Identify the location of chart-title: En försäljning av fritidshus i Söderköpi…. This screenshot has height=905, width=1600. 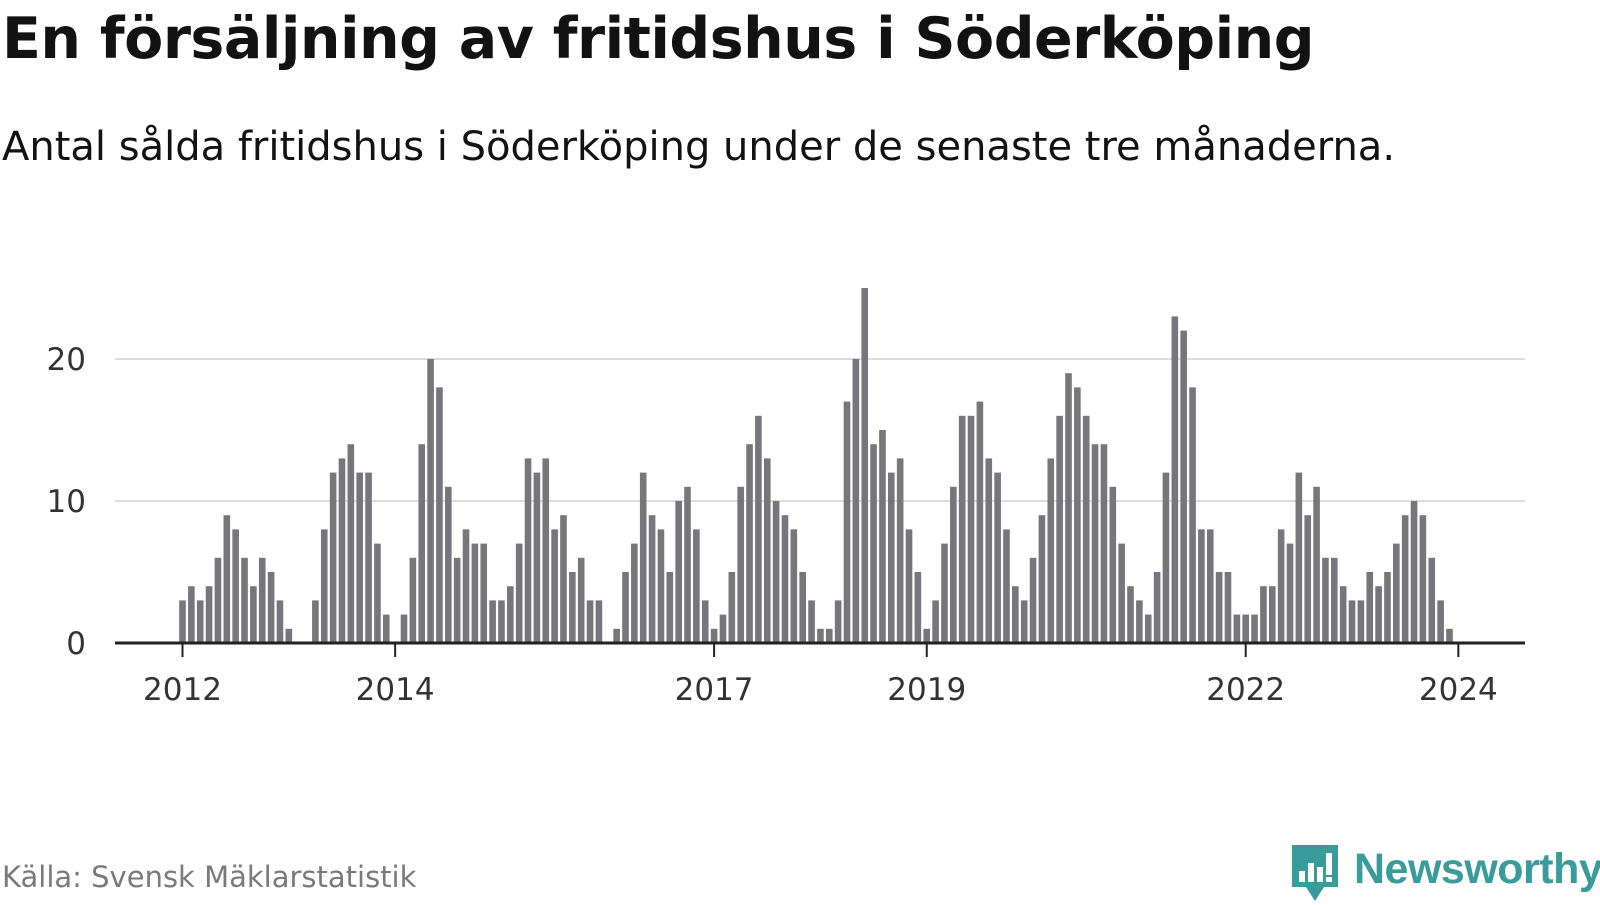
(658, 39).